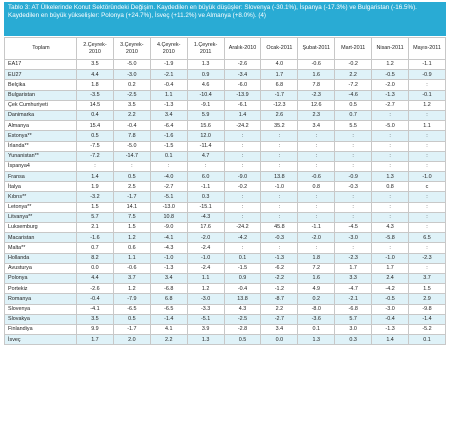  I want to click on value-cell: 0.4, so click(95, 115).